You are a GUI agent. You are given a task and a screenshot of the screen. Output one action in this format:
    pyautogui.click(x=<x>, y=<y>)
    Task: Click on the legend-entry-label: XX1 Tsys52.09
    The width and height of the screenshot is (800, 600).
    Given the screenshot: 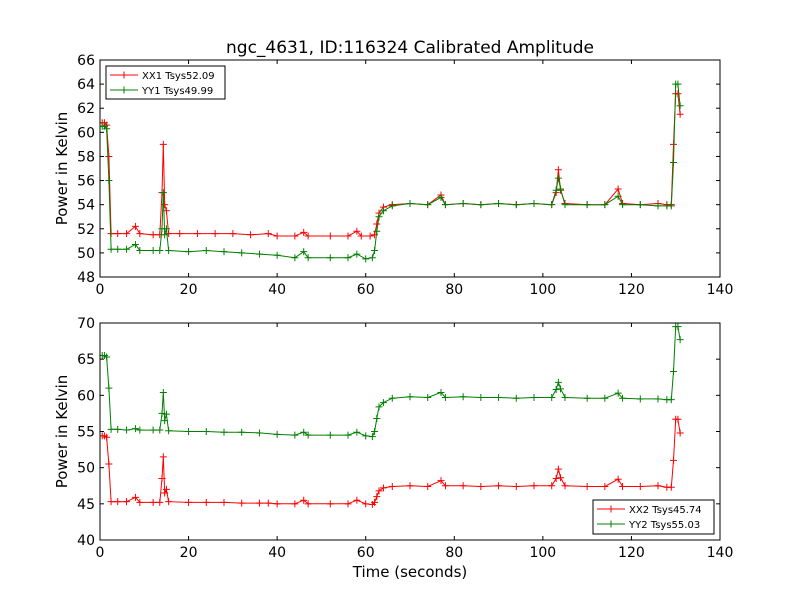 What is the action you would take?
    pyautogui.click(x=178, y=76)
    